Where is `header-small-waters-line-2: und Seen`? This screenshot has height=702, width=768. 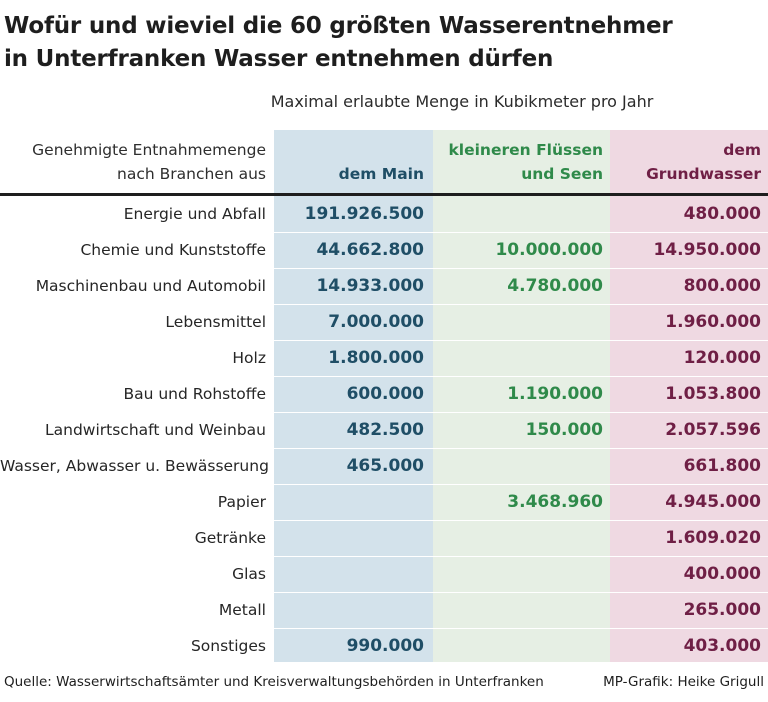
header-small-waters-line-2: und Seen is located at coordinates (562, 174).